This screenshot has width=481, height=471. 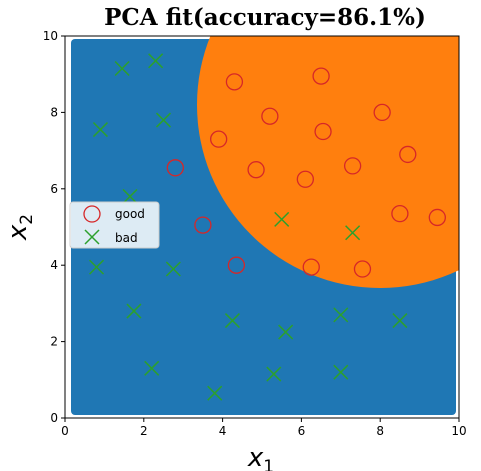 I want to click on y-tick-label-2: 4, so click(x=54, y=265).